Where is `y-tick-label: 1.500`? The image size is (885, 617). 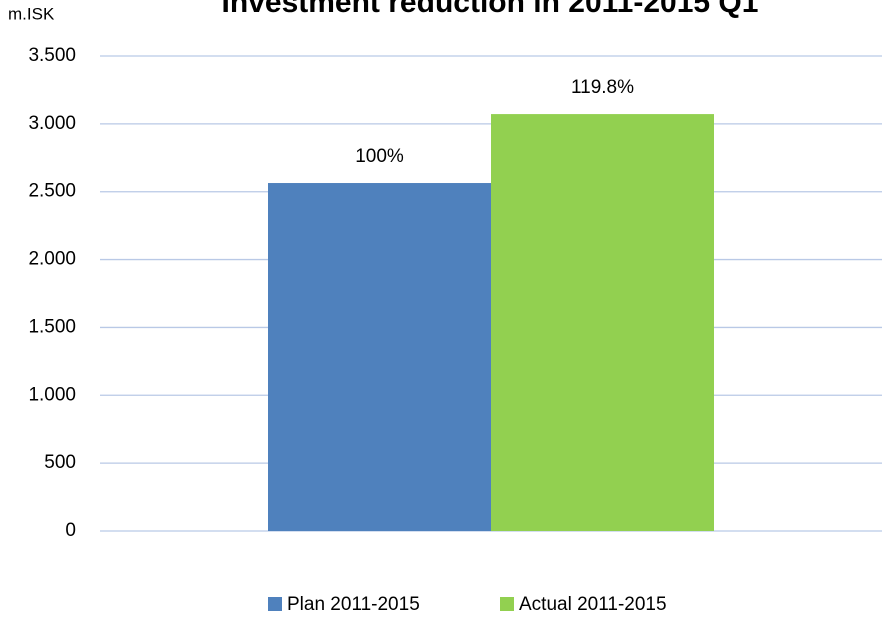 y-tick-label: 1.500 is located at coordinates (52, 326).